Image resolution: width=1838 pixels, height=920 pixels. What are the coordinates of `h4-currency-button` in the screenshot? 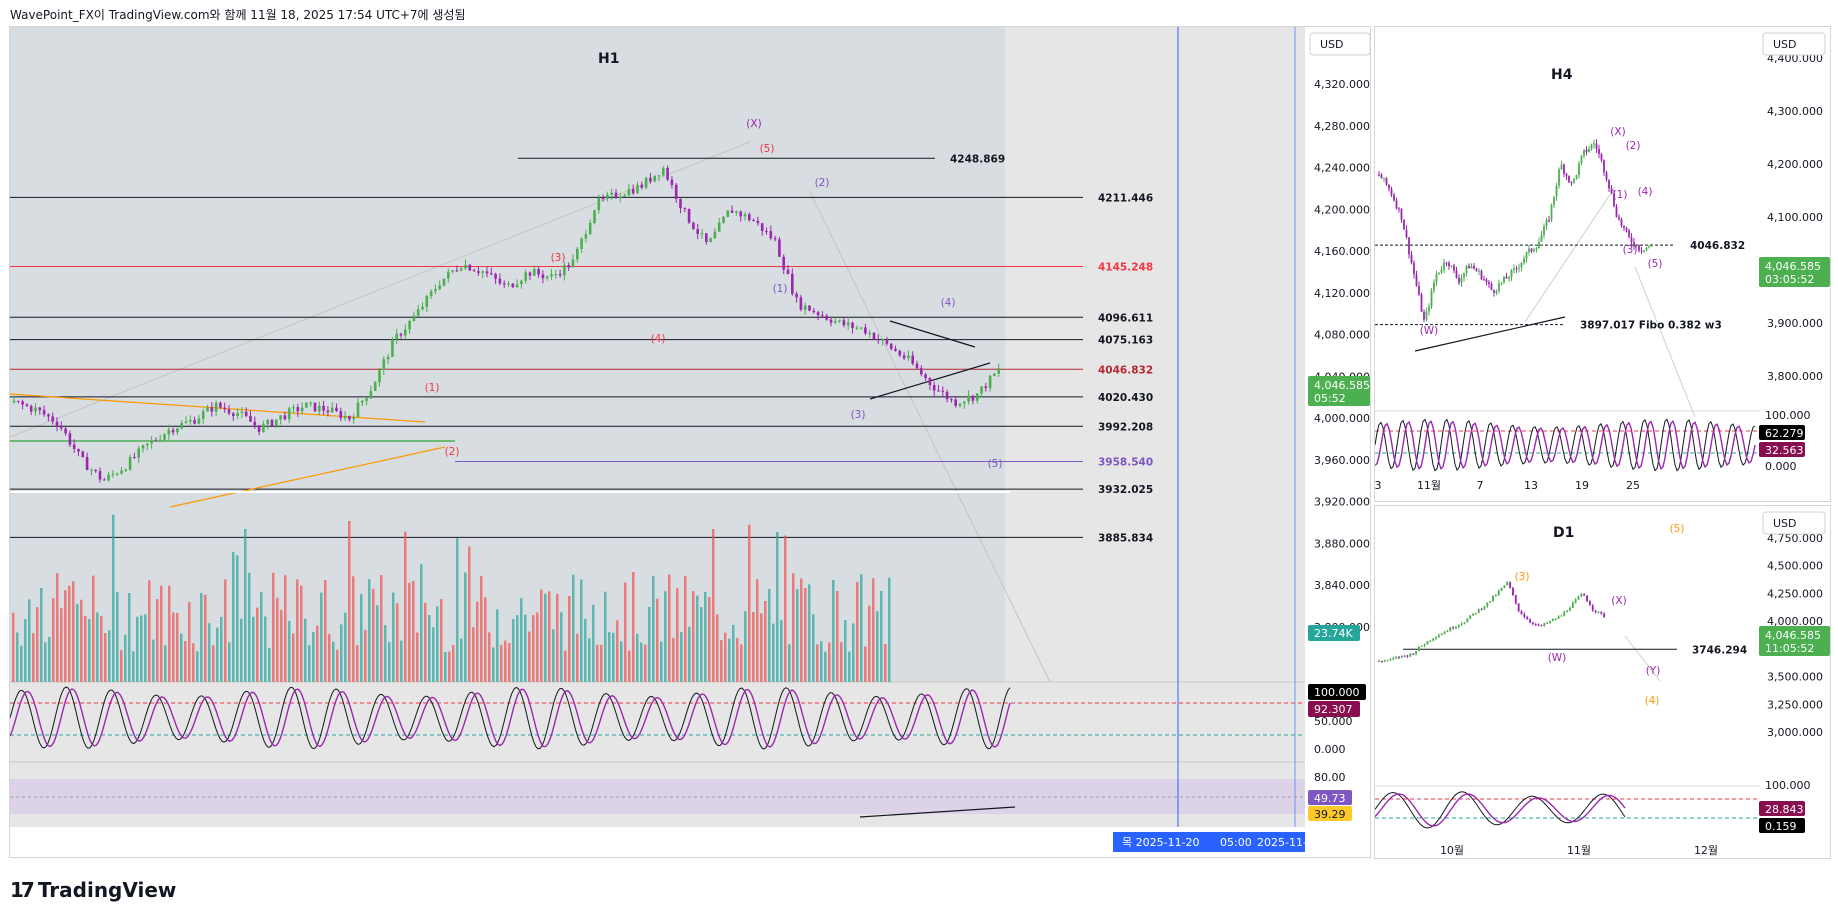 It's located at (1794, 44).